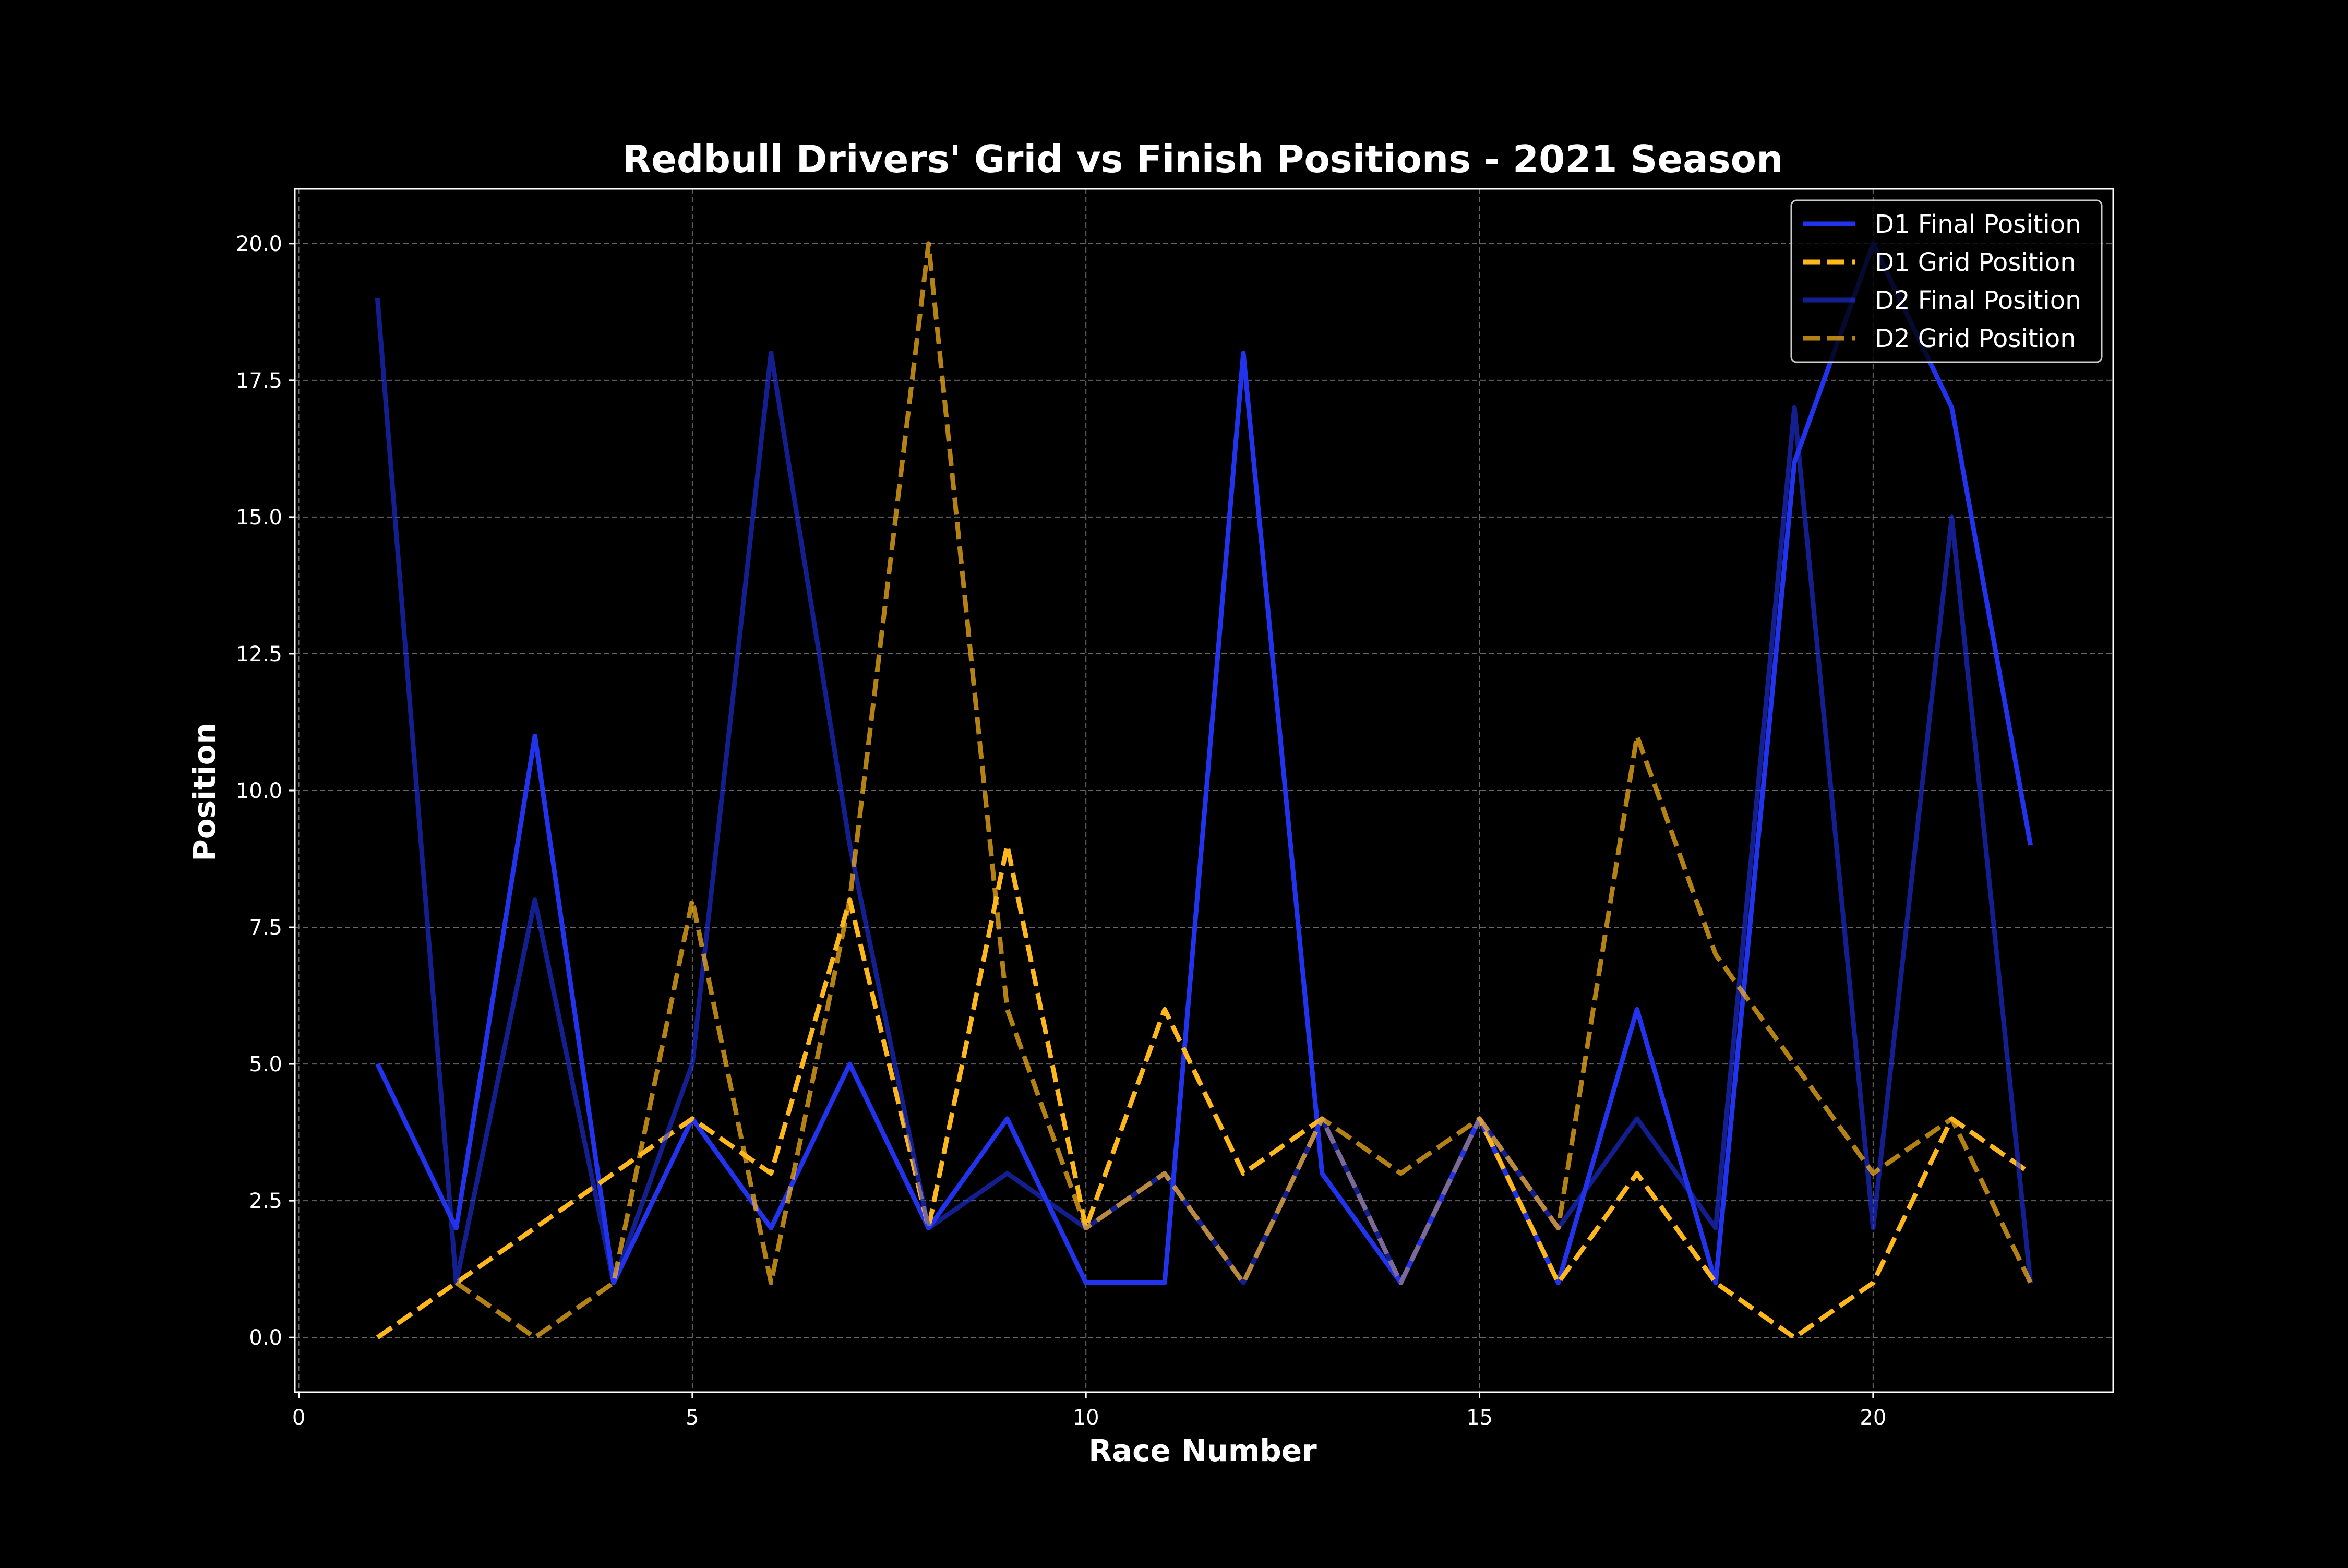 The width and height of the screenshot is (2348, 1568). I want to click on y-tick-label: 7.5, so click(265, 928).